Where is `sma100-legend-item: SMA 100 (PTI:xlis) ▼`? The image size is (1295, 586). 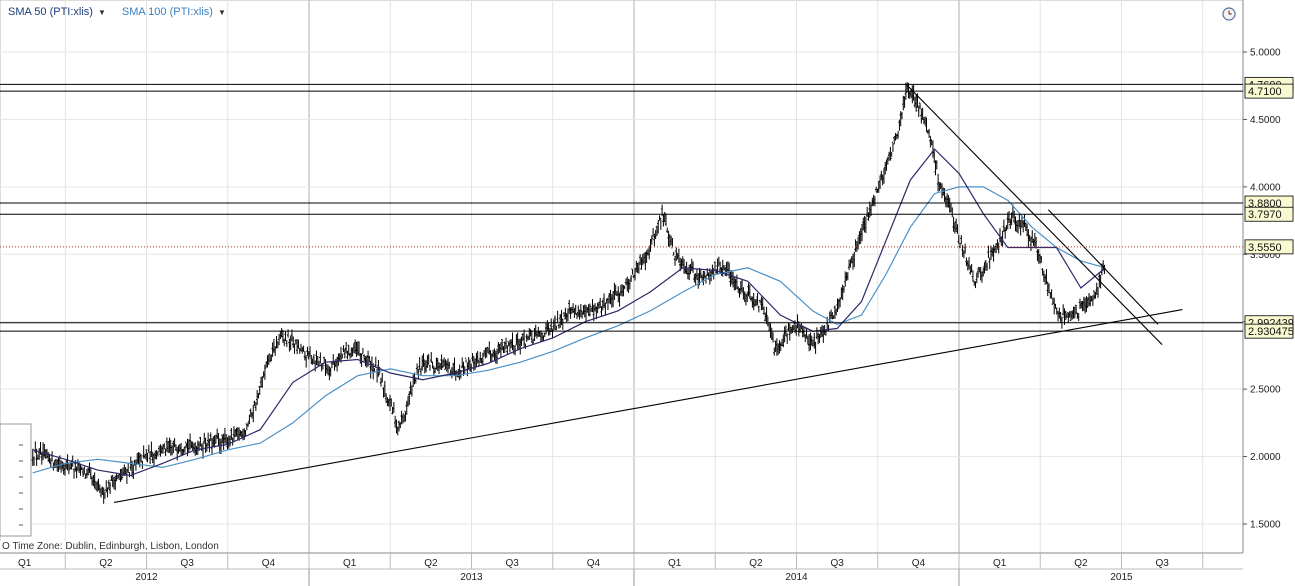 sma100-legend-item: SMA 100 (PTI:xlis) ▼ is located at coordinates (174, 12).